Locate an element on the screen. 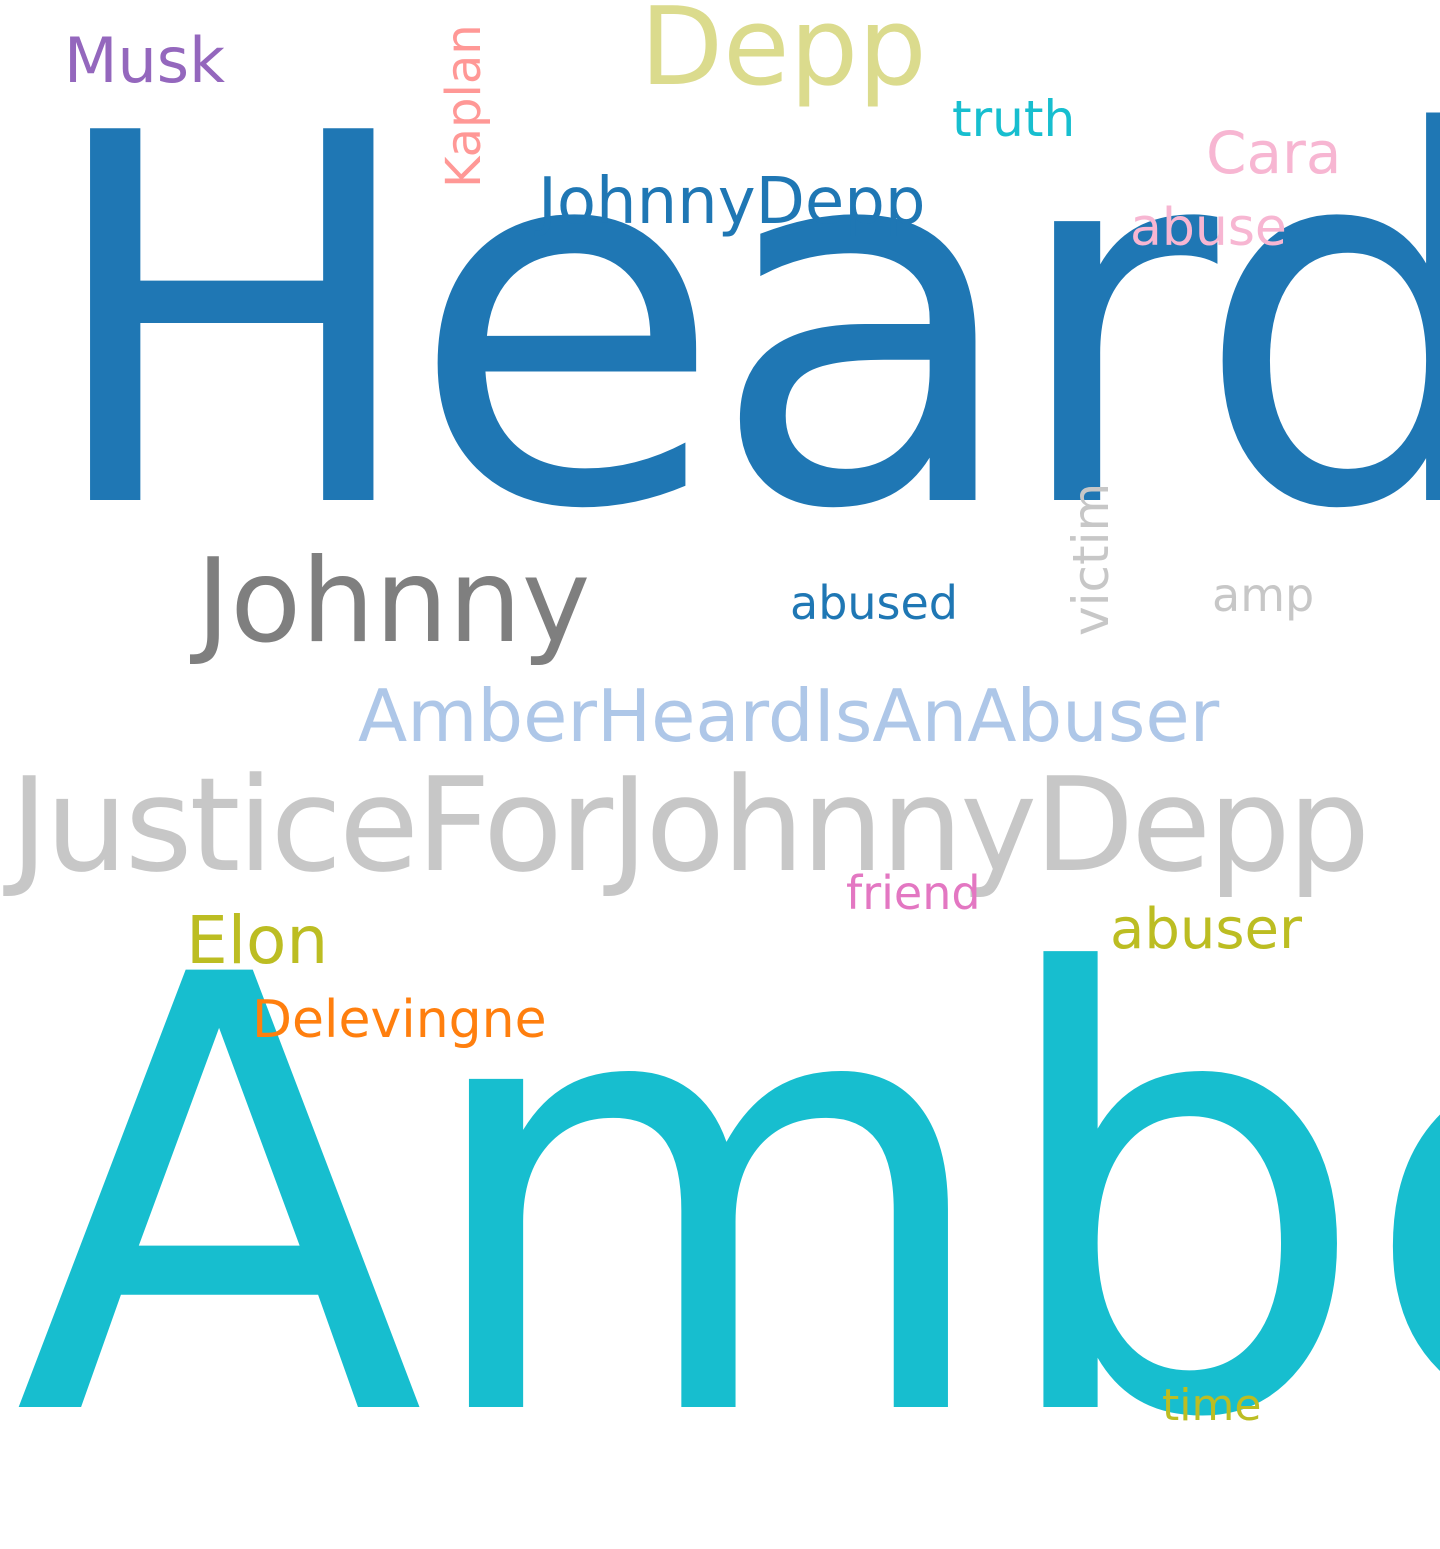 The image size is (1440, 1549). word-truth: truth is located at coordinates (1014, 119).